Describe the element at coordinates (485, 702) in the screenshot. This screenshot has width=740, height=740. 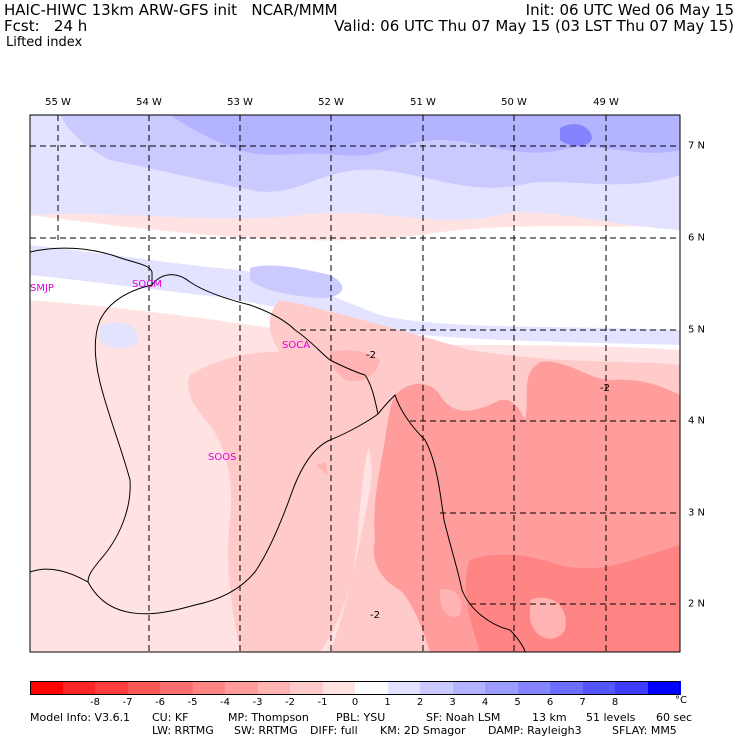
I see `colorbar-tick-label: 4` at that location.